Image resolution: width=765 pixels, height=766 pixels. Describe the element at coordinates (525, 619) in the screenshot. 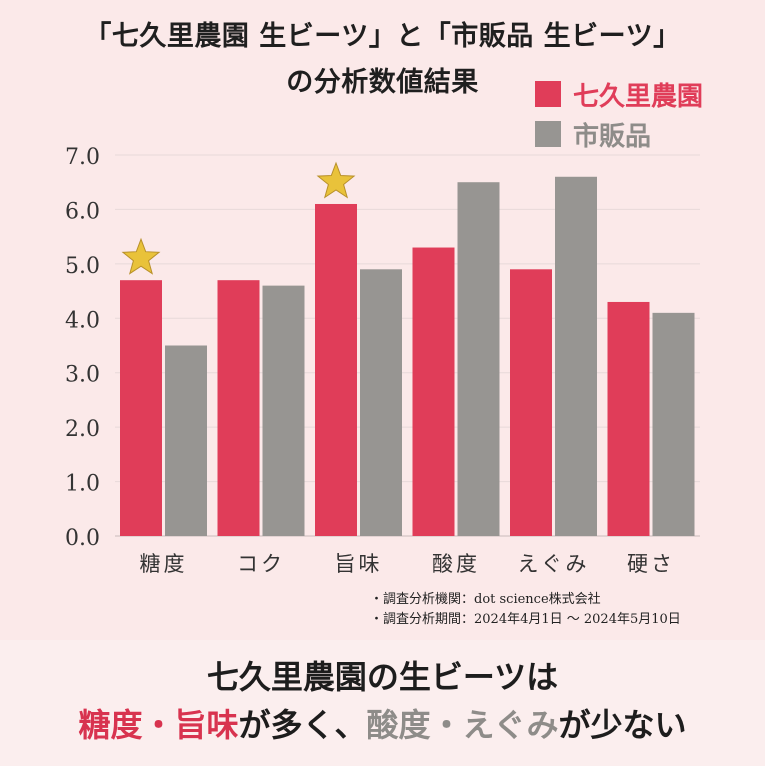

I see `note-period: ・調査分析期間：2024年4月1日 〜 2024年5月10日` at that location.